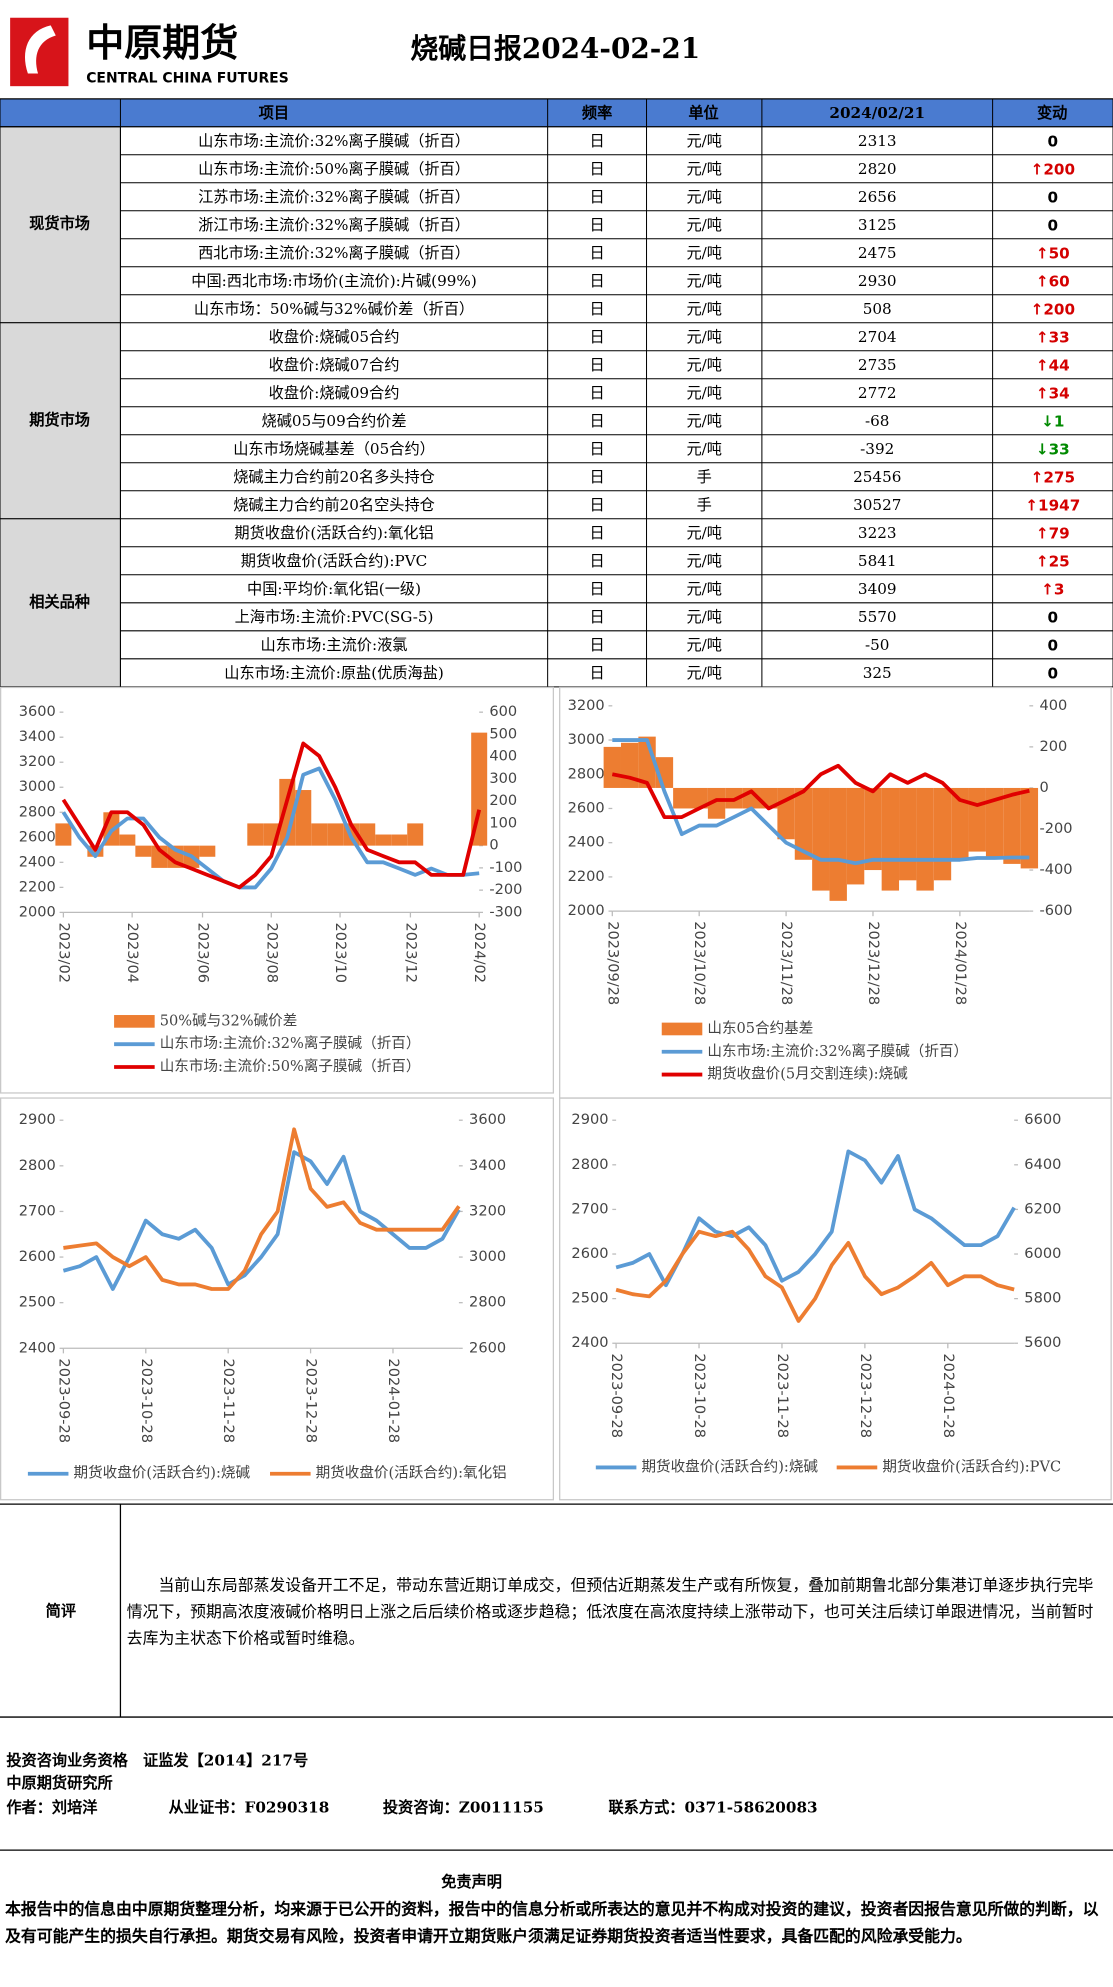 This screenshot has height=1987, width=1113. What do you see at coordinates (555, 48) in the screenshot?
I see `report-title: 烧碱日报2024-02-21` at bounding box center [555, 48].